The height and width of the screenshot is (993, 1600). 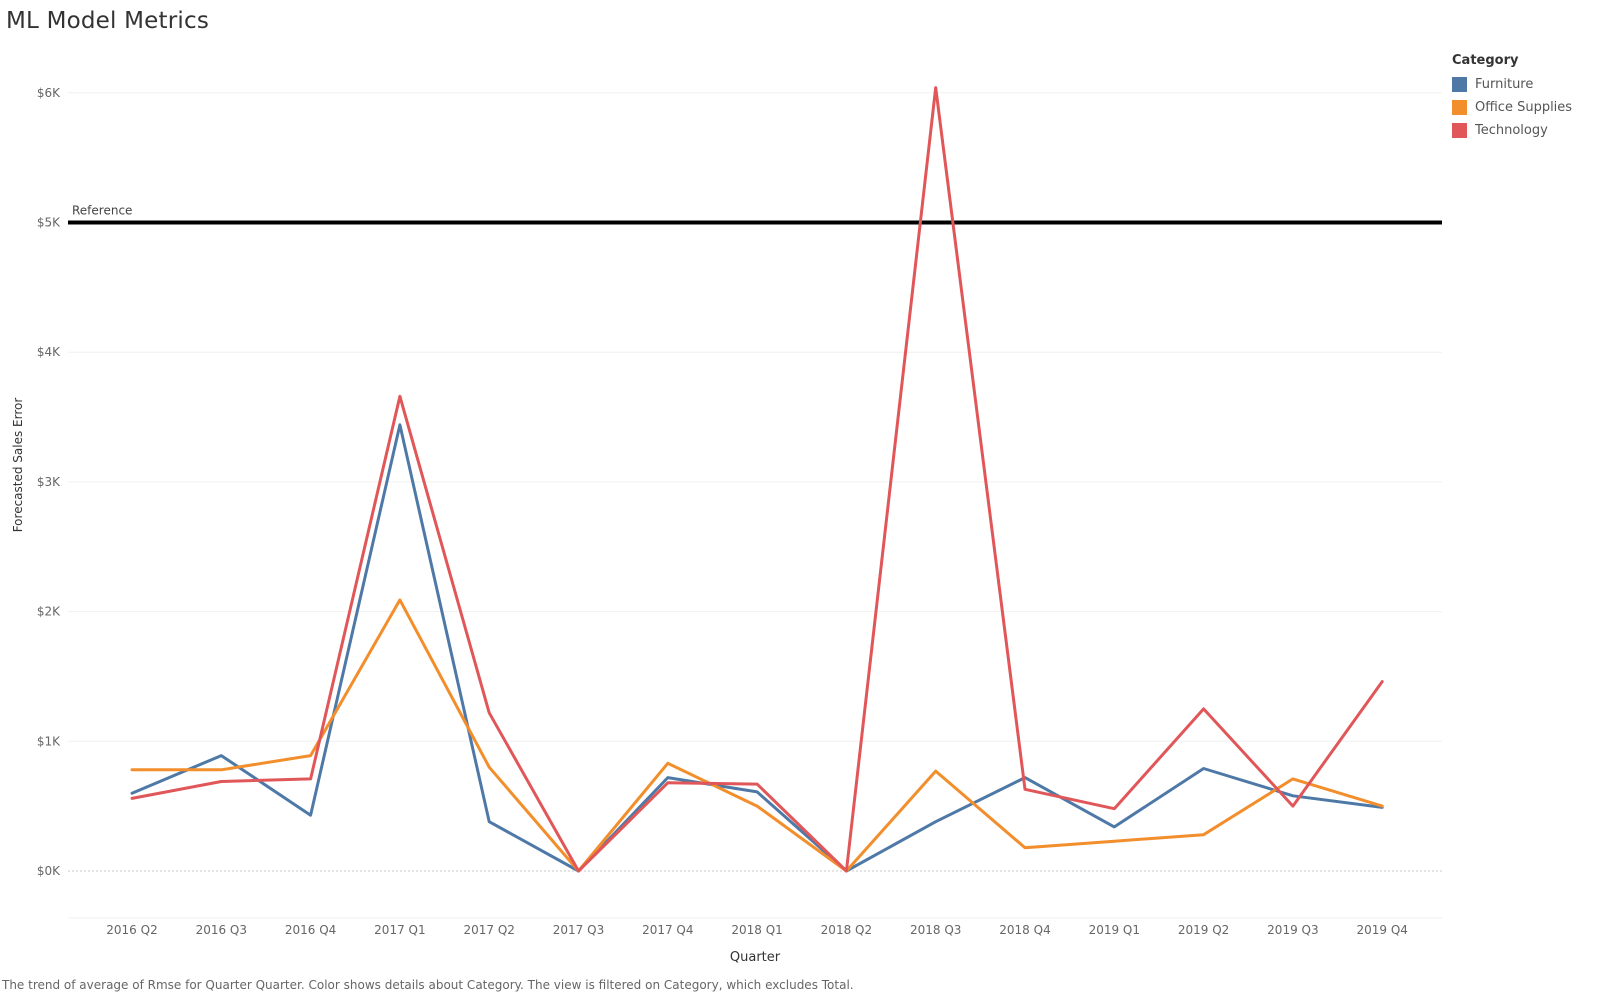 I want to click on y-tick-label: $2K, so click(x=49, y=612).